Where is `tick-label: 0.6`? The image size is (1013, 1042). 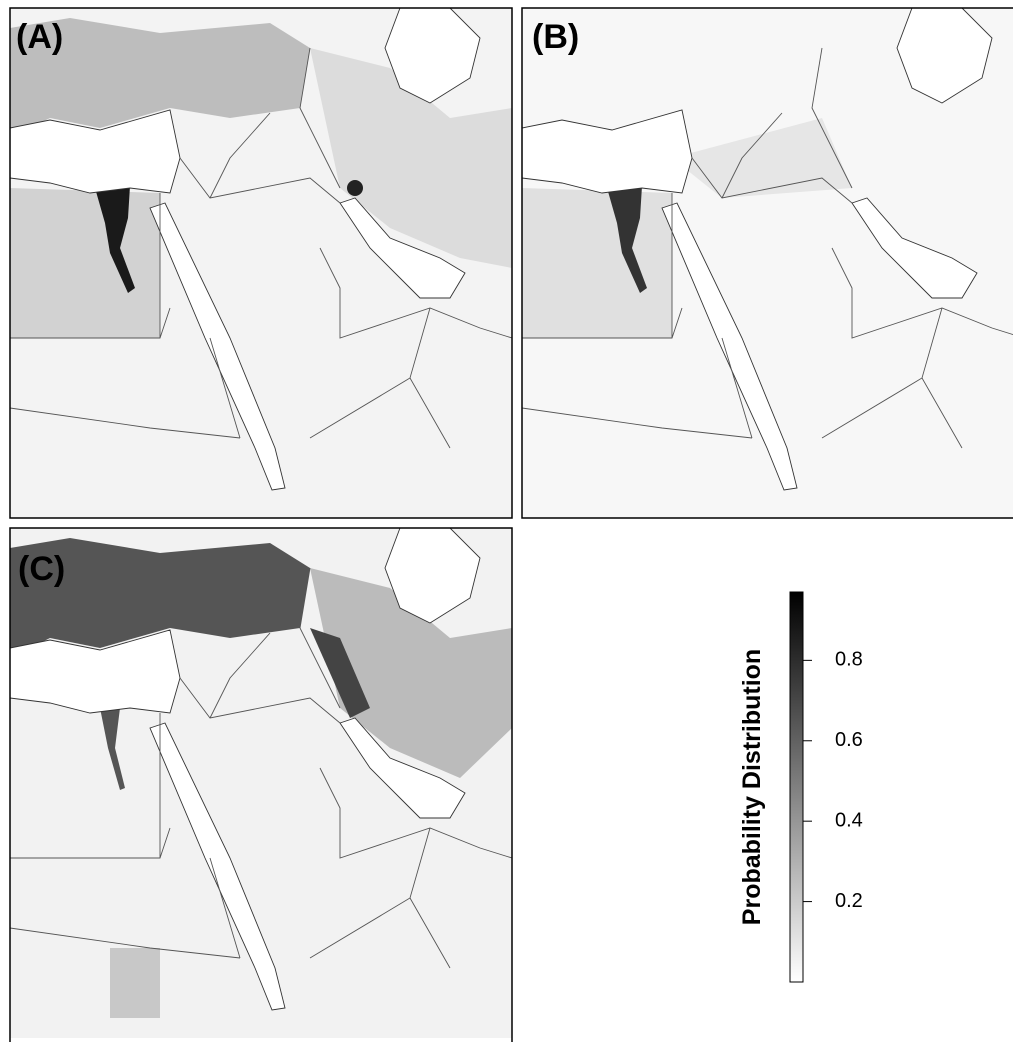
tick-label: 0.6 is located at coordinates (849, 740).